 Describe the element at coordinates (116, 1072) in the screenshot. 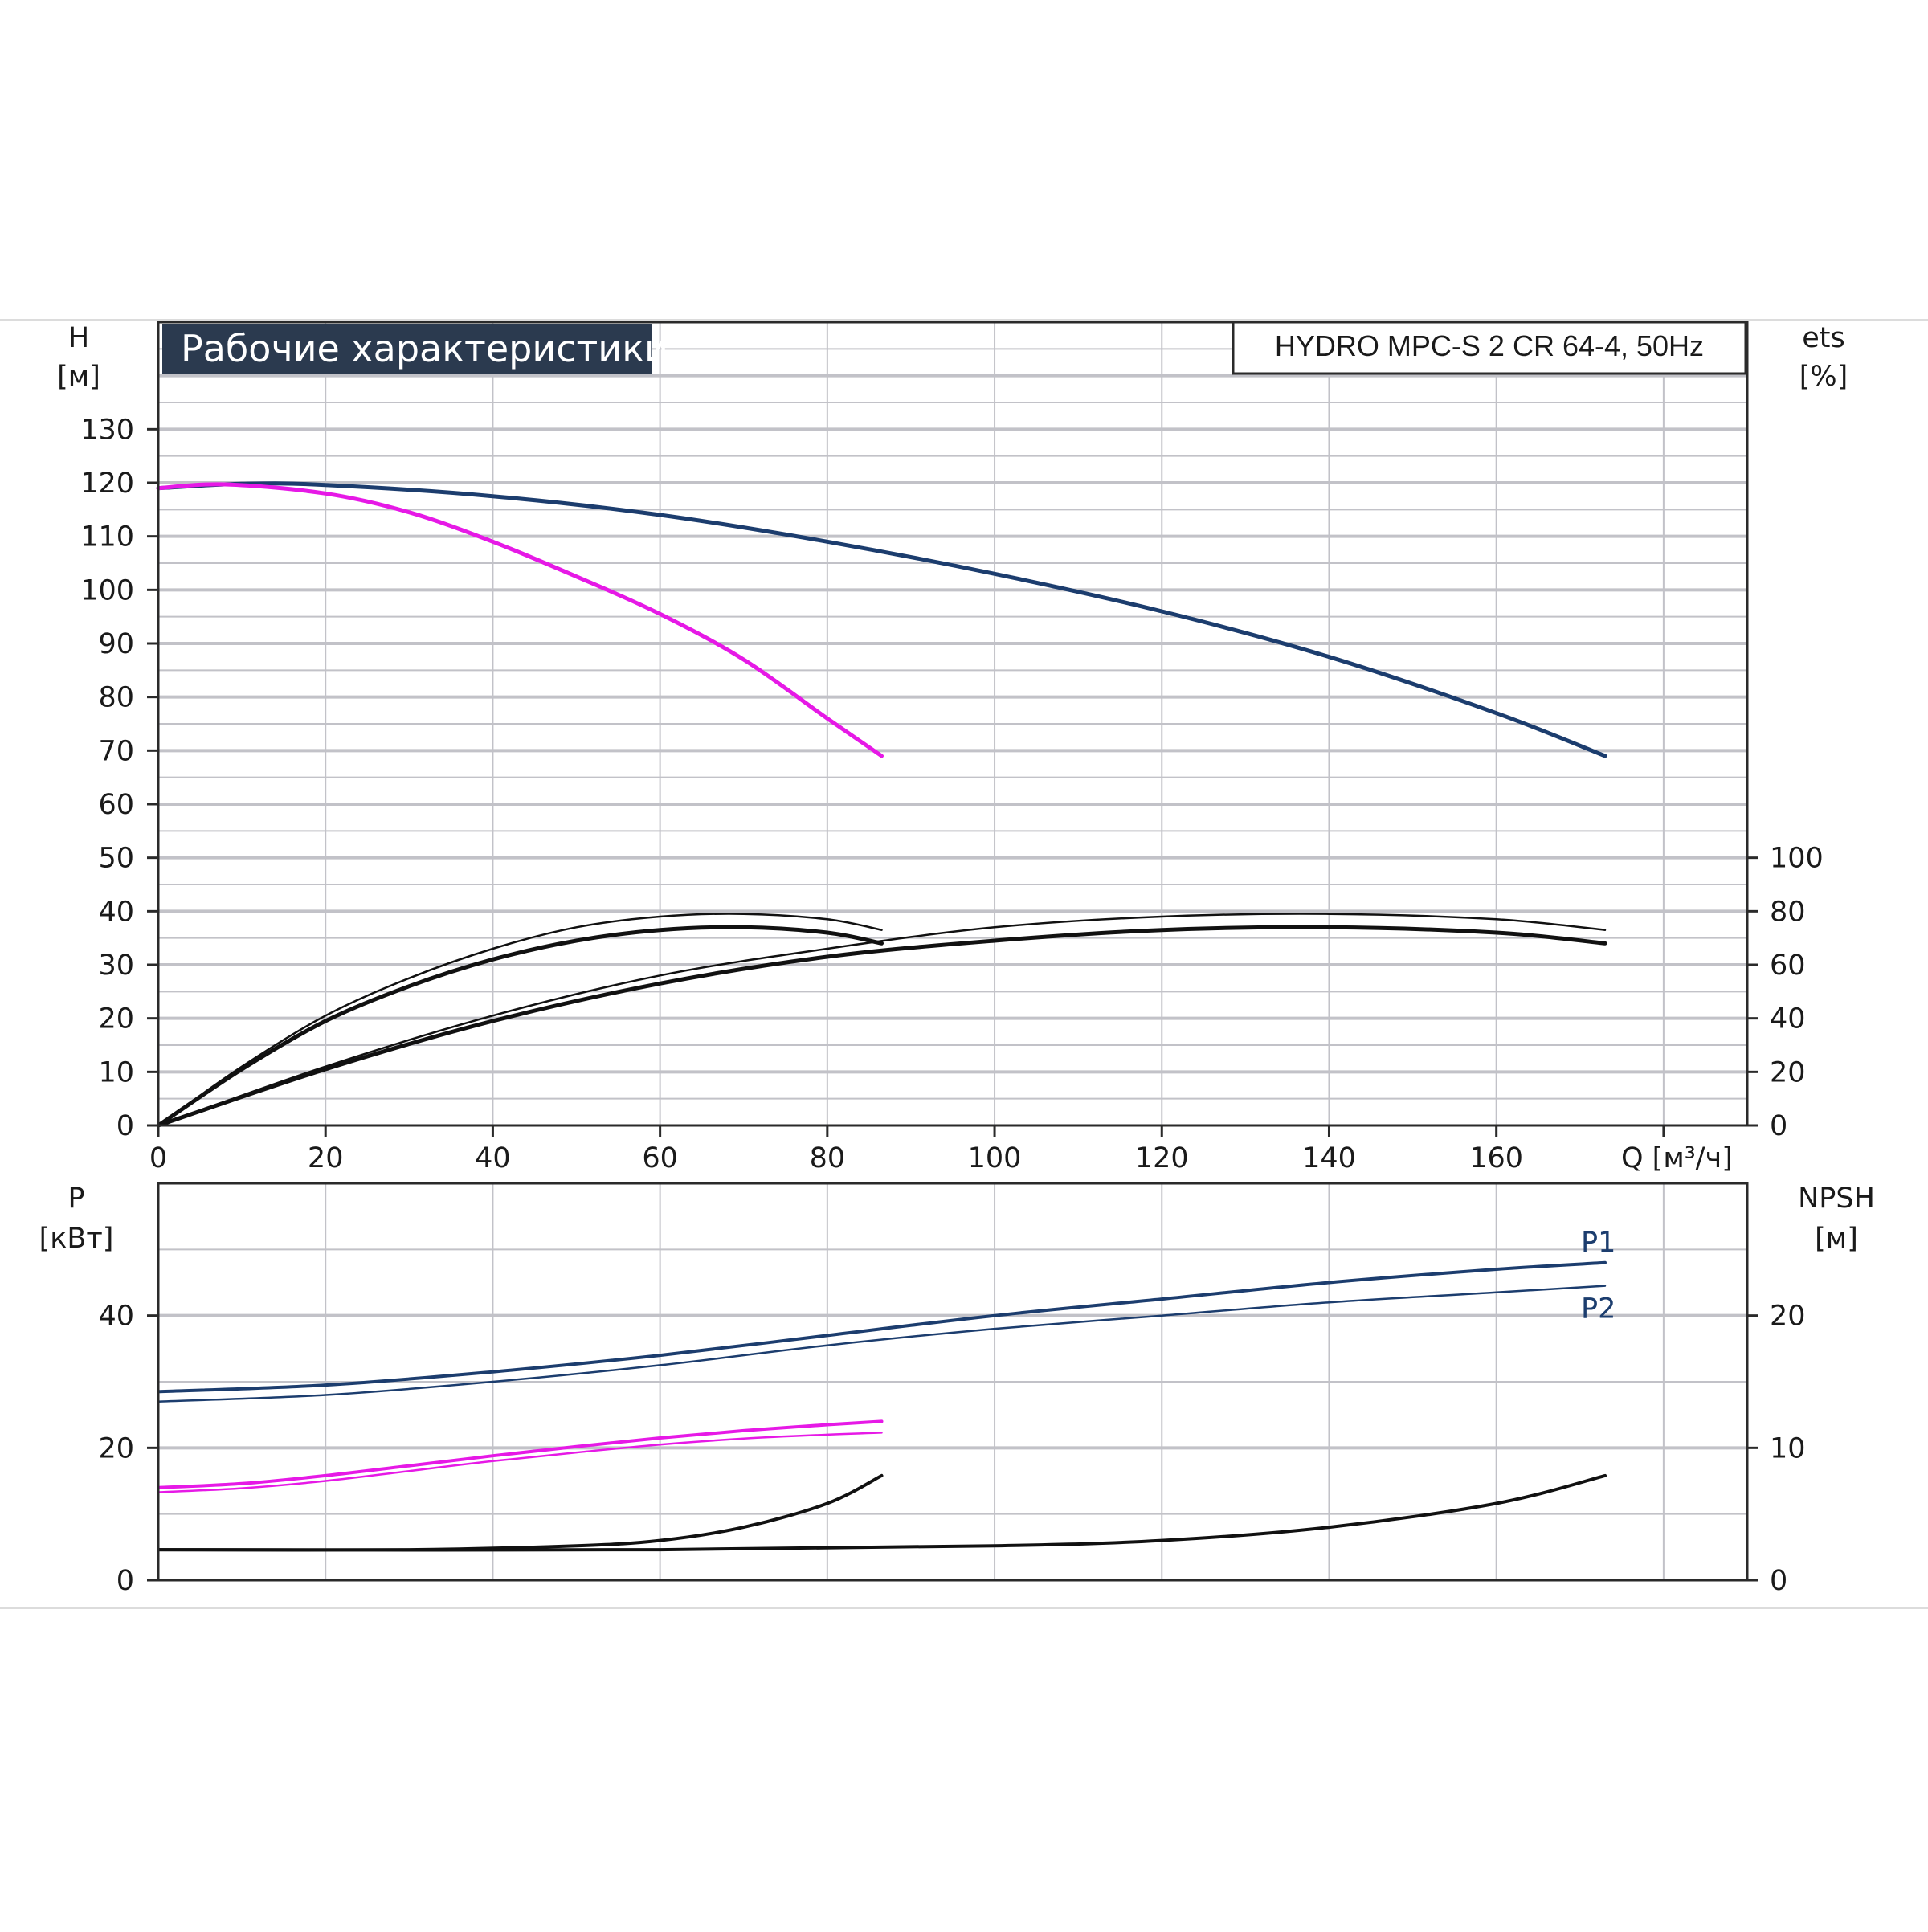

I see `y-left-tick-label: 10` at that location.